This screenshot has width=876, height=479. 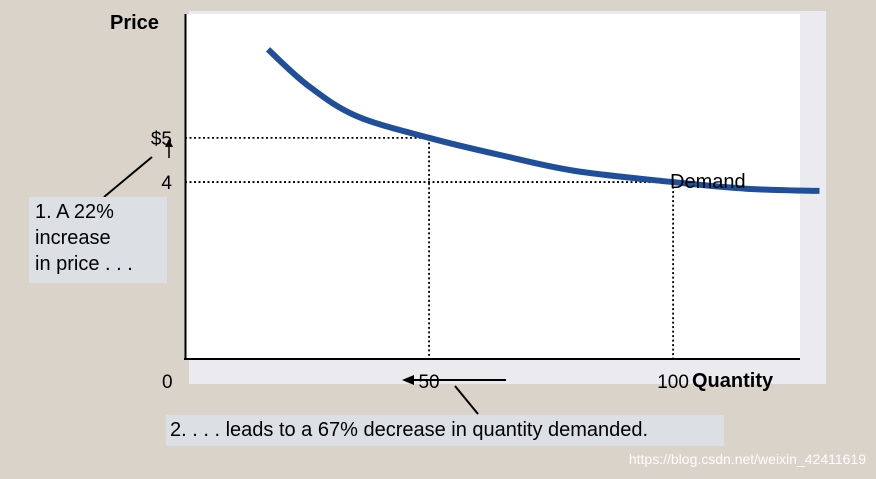 What do you see at coordinates (408, 380) in the screenshot?
I see `quantity-arrow-head` at bounding box center [408, 380].